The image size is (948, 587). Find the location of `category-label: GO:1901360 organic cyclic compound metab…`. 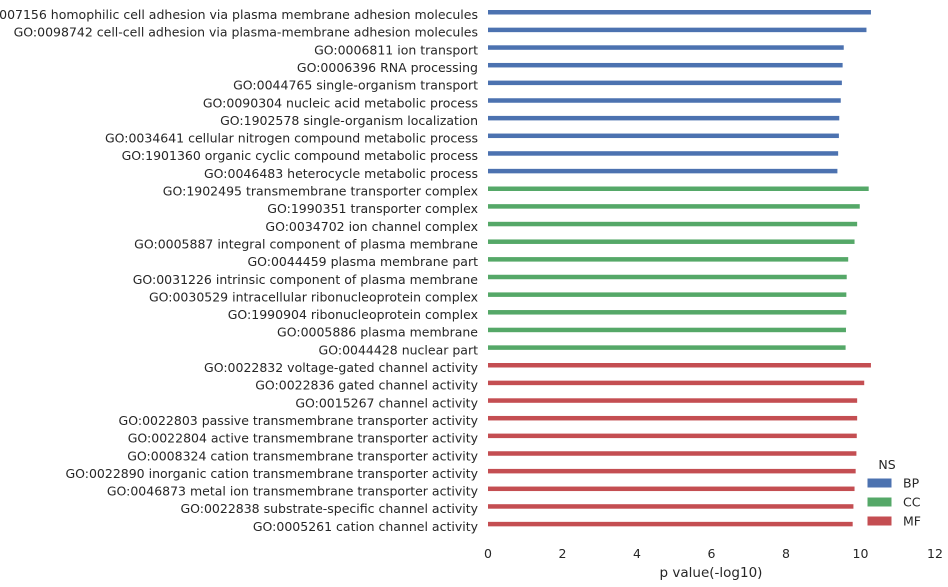

category-label: GO:1901360 organic cyclic compound metab… is located at coordinates (300, 155).